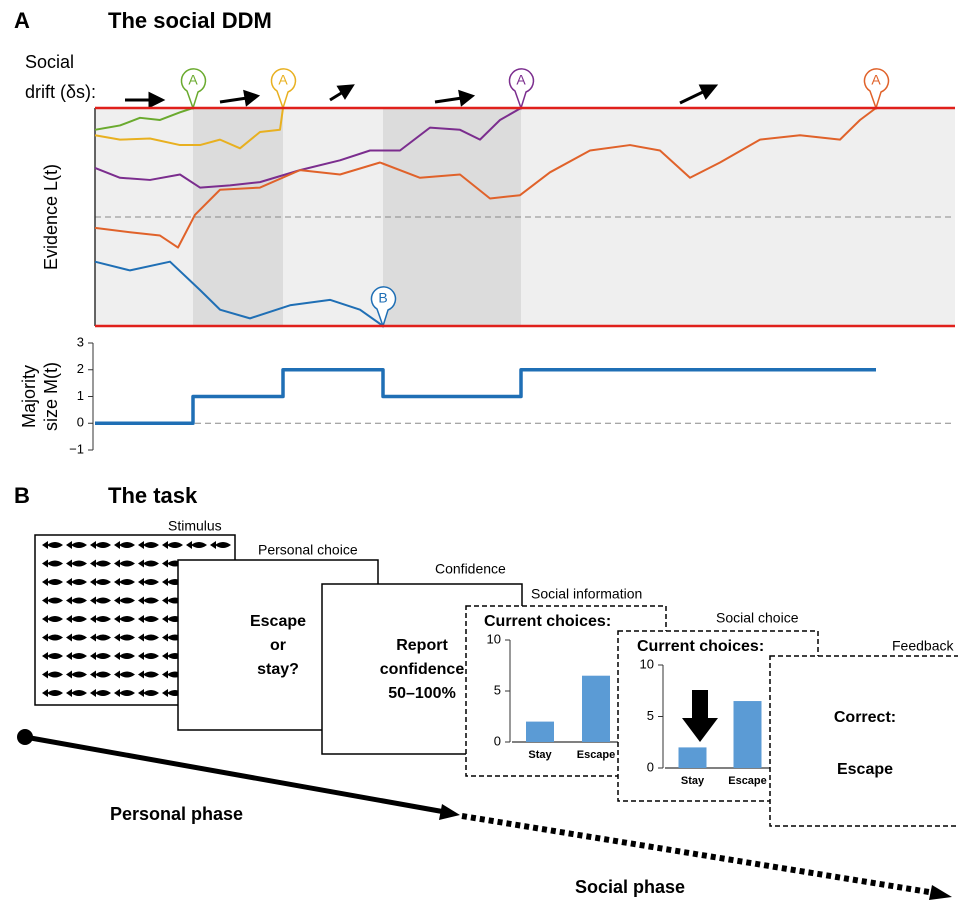  I want to click on panel-title: The social DDM, so click(190, 20).